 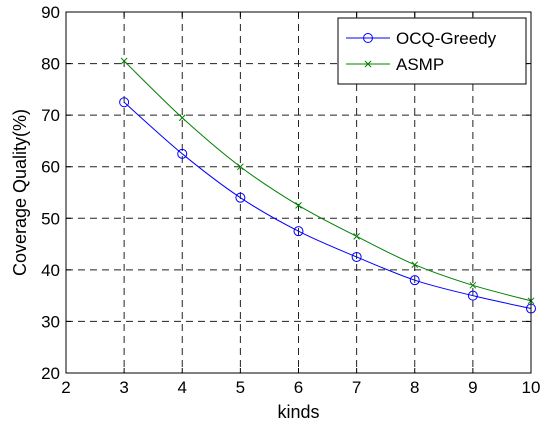 What do you see at coordinates (50, 115) in the screenshot?
I see `y-tick-label: 70` at bounding box center [50, 115].